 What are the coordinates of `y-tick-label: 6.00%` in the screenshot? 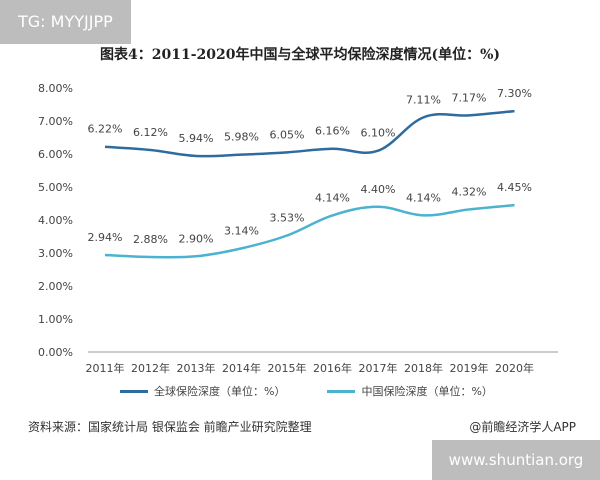 It's located at (55, 154).